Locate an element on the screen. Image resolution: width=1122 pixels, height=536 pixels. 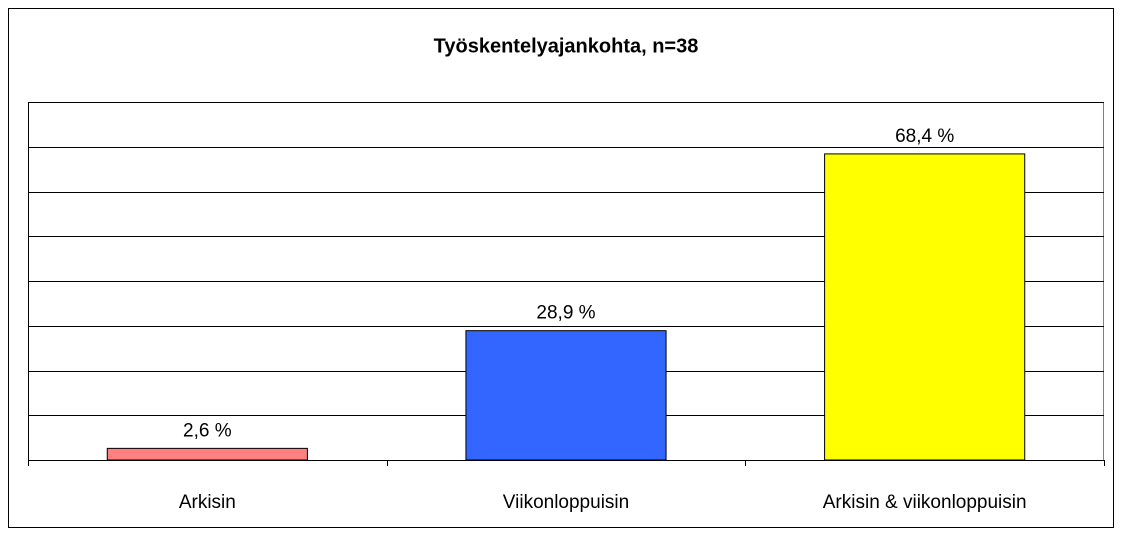
chart-title: Työskentelyajankohta, n=38 is located at coordinates (566, 46).